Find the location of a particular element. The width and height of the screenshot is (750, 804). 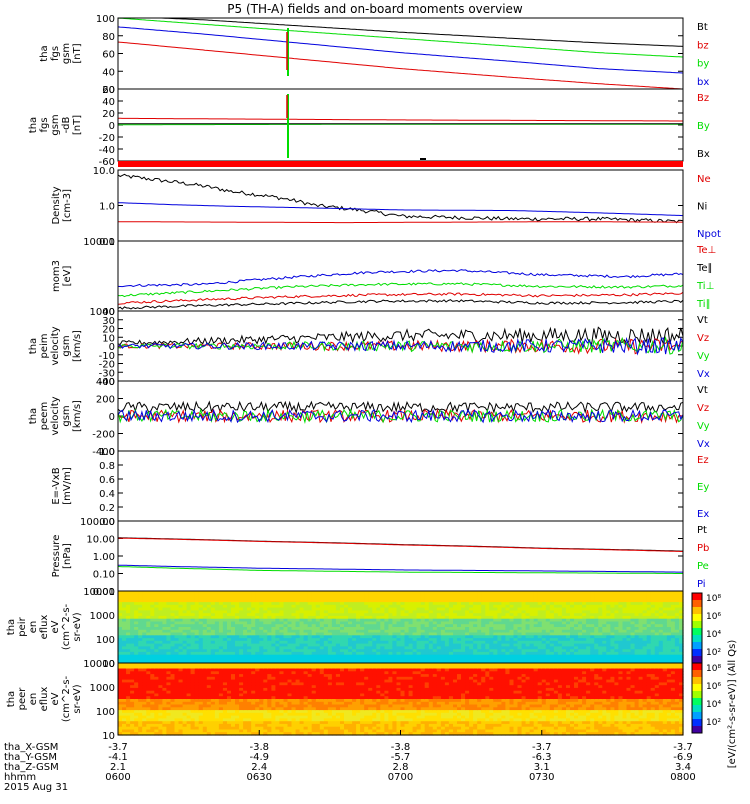

y-axis-label: E=-VxB is located at coordinates (56, 485).